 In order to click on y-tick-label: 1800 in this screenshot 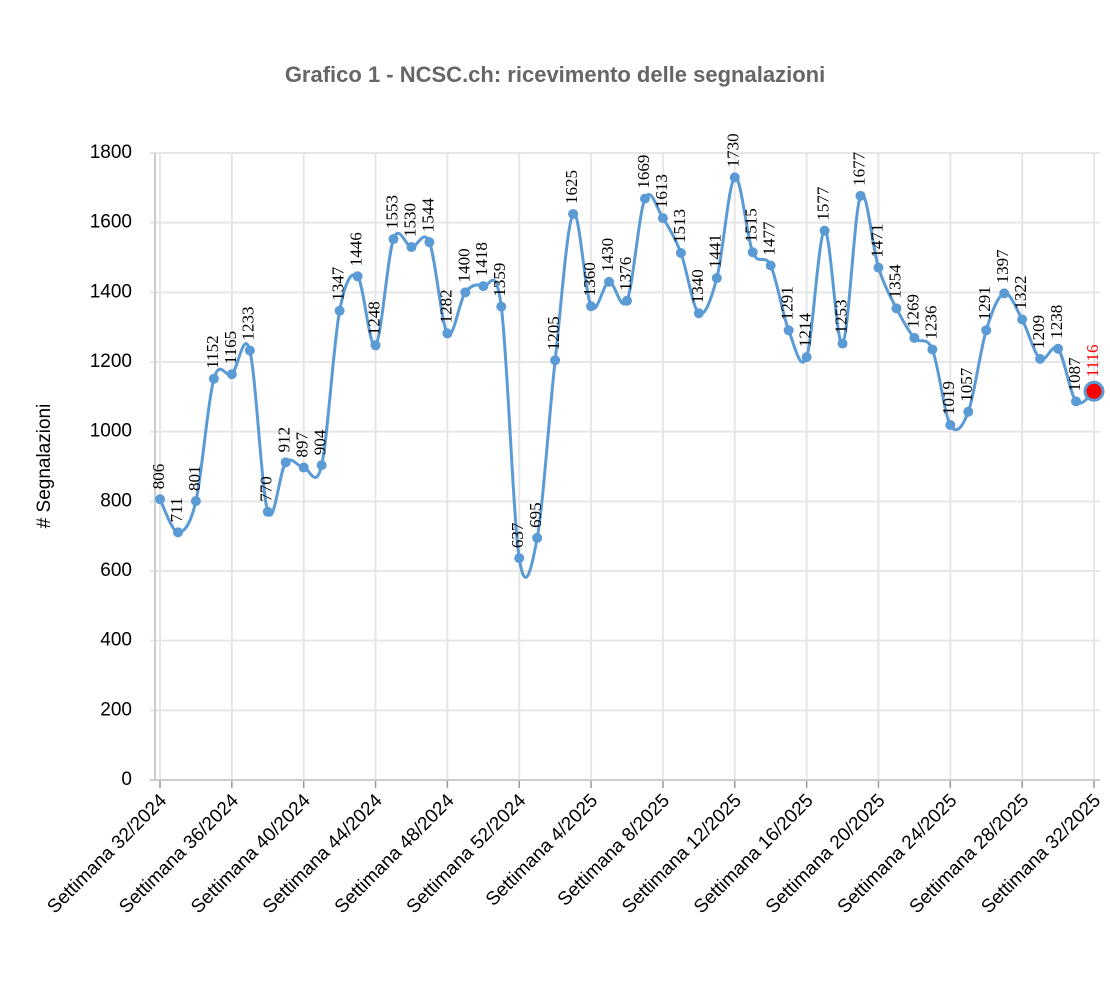, I will do `click(111, 152)`.